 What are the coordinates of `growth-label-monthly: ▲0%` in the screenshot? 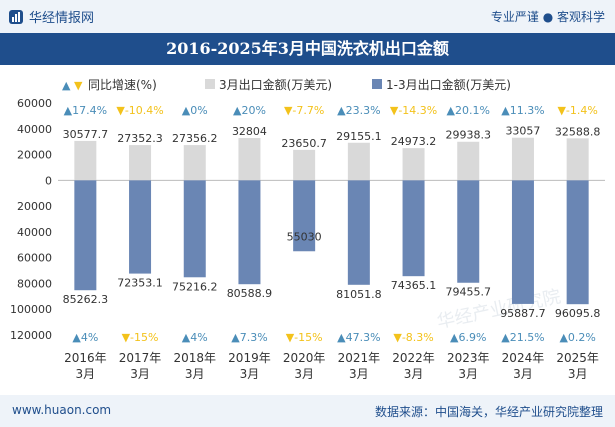 It's located at (195, 110).